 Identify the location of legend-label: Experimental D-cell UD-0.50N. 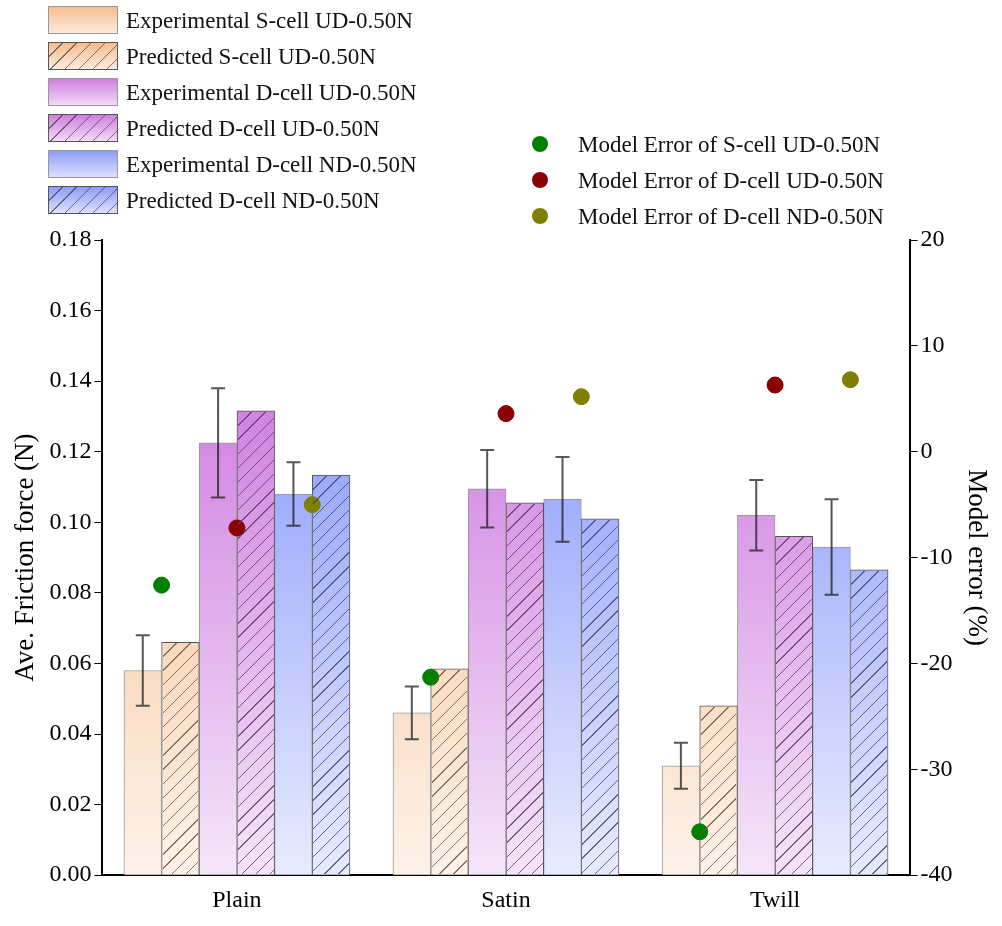
(271, 92).